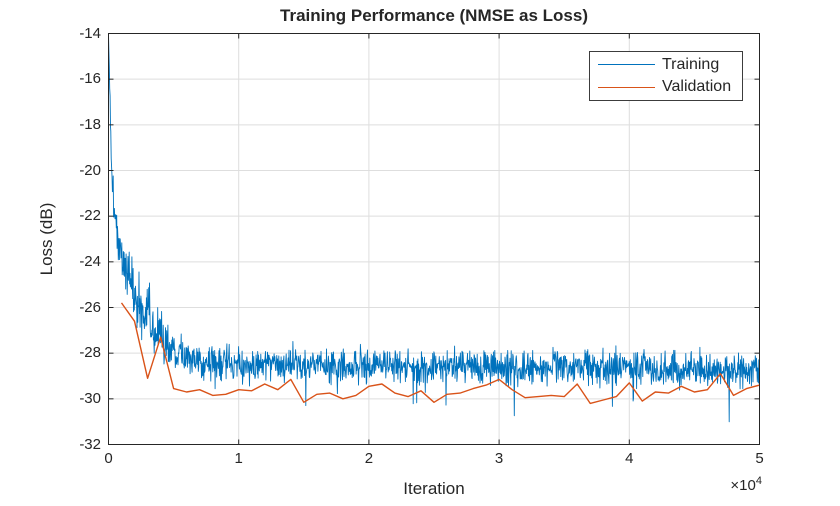 The height and width of the screenshot is (506, 840). I want to click on x-axis-exponent: ×10⁴, so click(746, 484).